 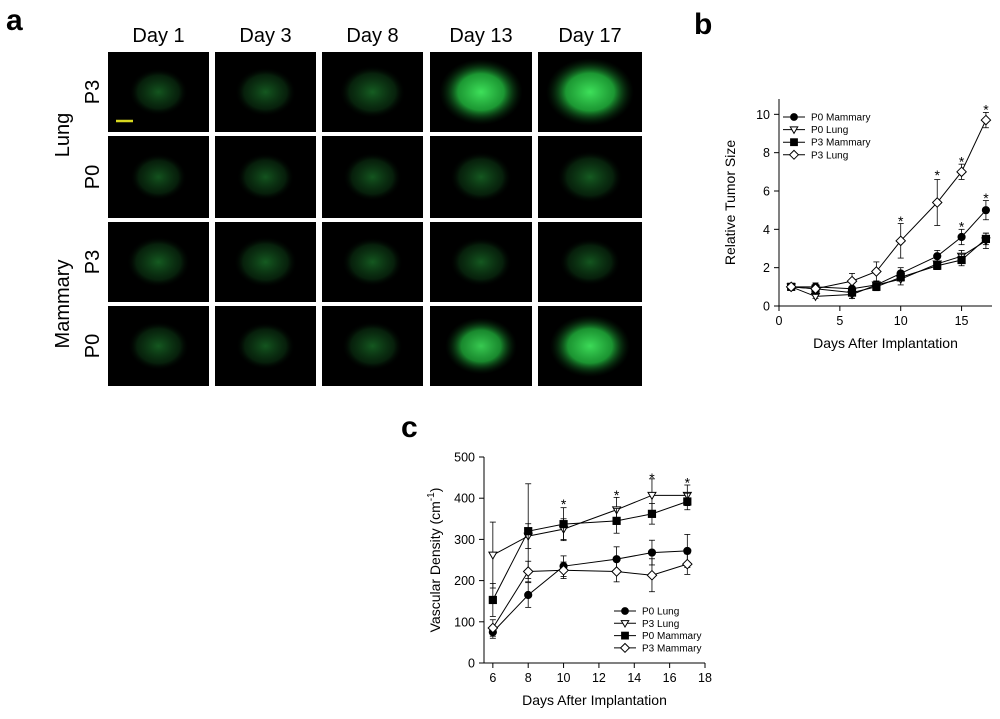 I want to click on column-header-day-13: Day 13, so click(x=480, y=36).